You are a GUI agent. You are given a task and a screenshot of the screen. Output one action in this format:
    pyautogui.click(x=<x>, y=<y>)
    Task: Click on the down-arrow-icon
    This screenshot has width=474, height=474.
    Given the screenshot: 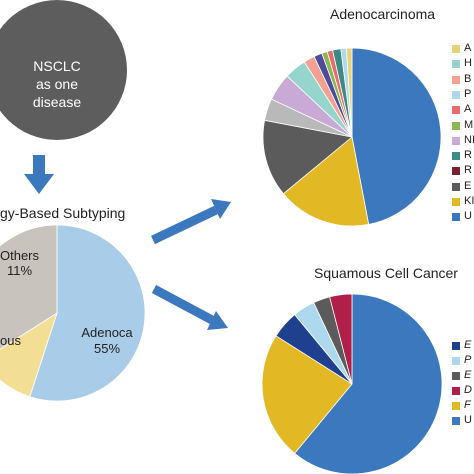 What is the action you would take?
    pyautogui.click(x=39, y=174)
    